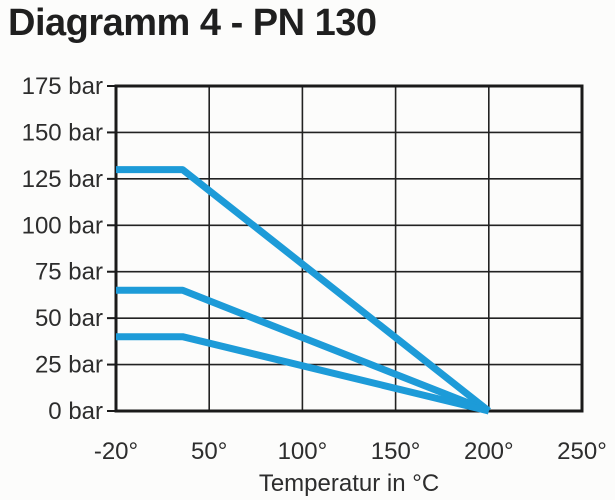 The width and height of the screenshot is (615, 500). What do you see at coordinates (69, 318) in the screenshot?
I see `y-tick-label: 50 bar` at bounding box center [69, 318].